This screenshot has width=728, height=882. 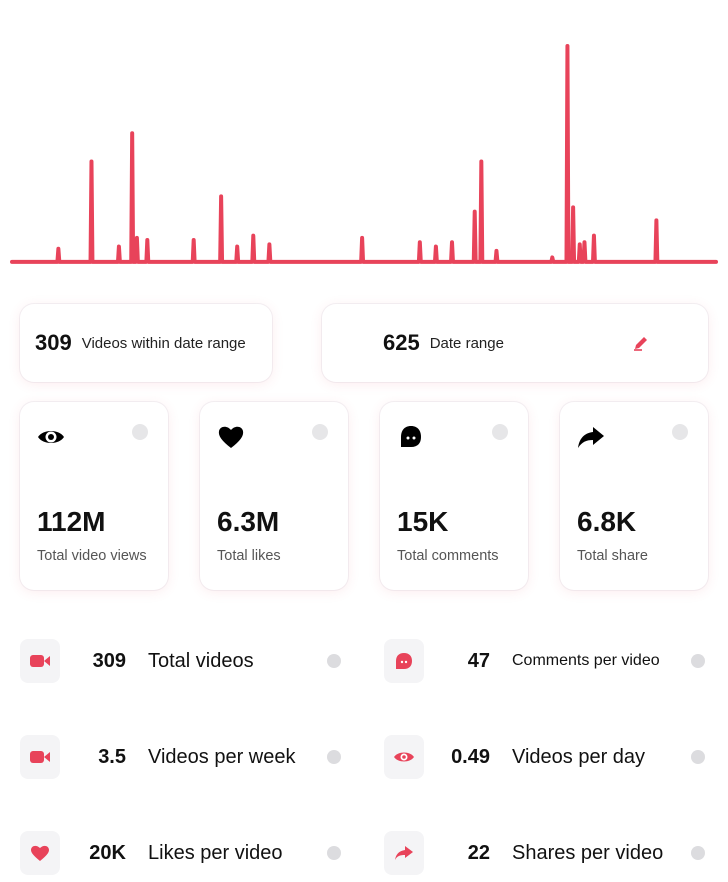 I want to click on stat-value: 0.49, so click(x=470, y=756).